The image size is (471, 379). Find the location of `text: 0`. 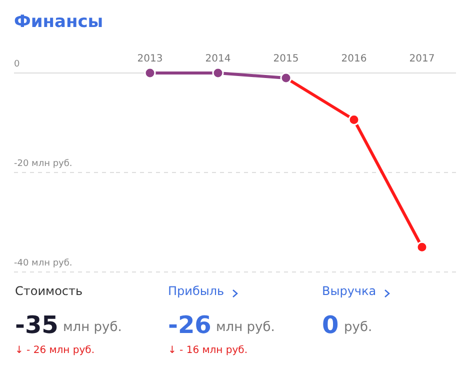

text: 0 is located at coordinates (330, 325).